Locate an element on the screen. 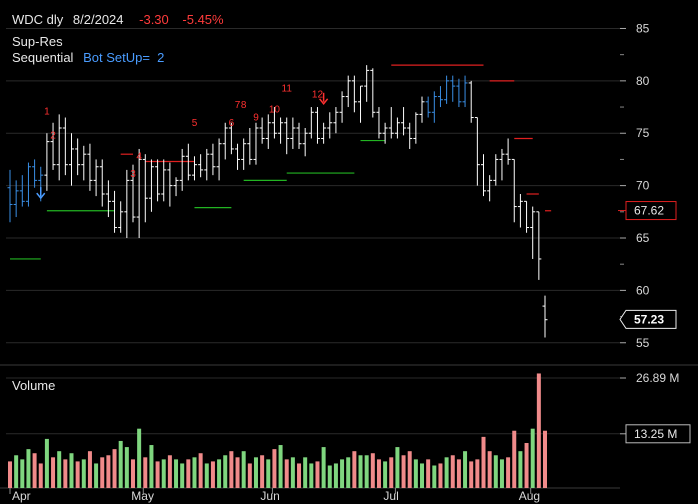 The image size is (698, 504). sequential-count-label: 4 is located at coordinates (139, 156).